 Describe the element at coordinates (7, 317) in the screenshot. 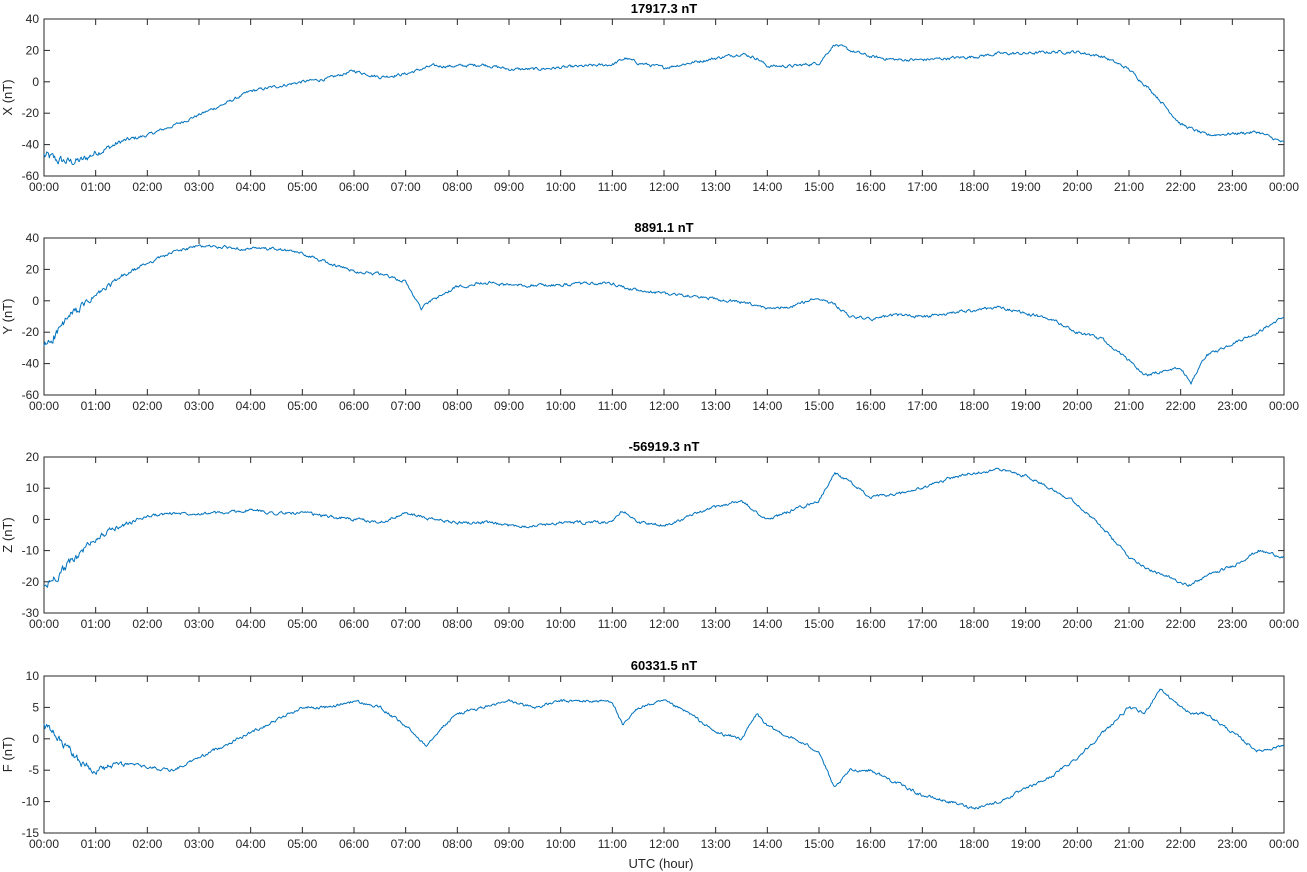

I see `y-axis-title: Y (nT)` at that location.